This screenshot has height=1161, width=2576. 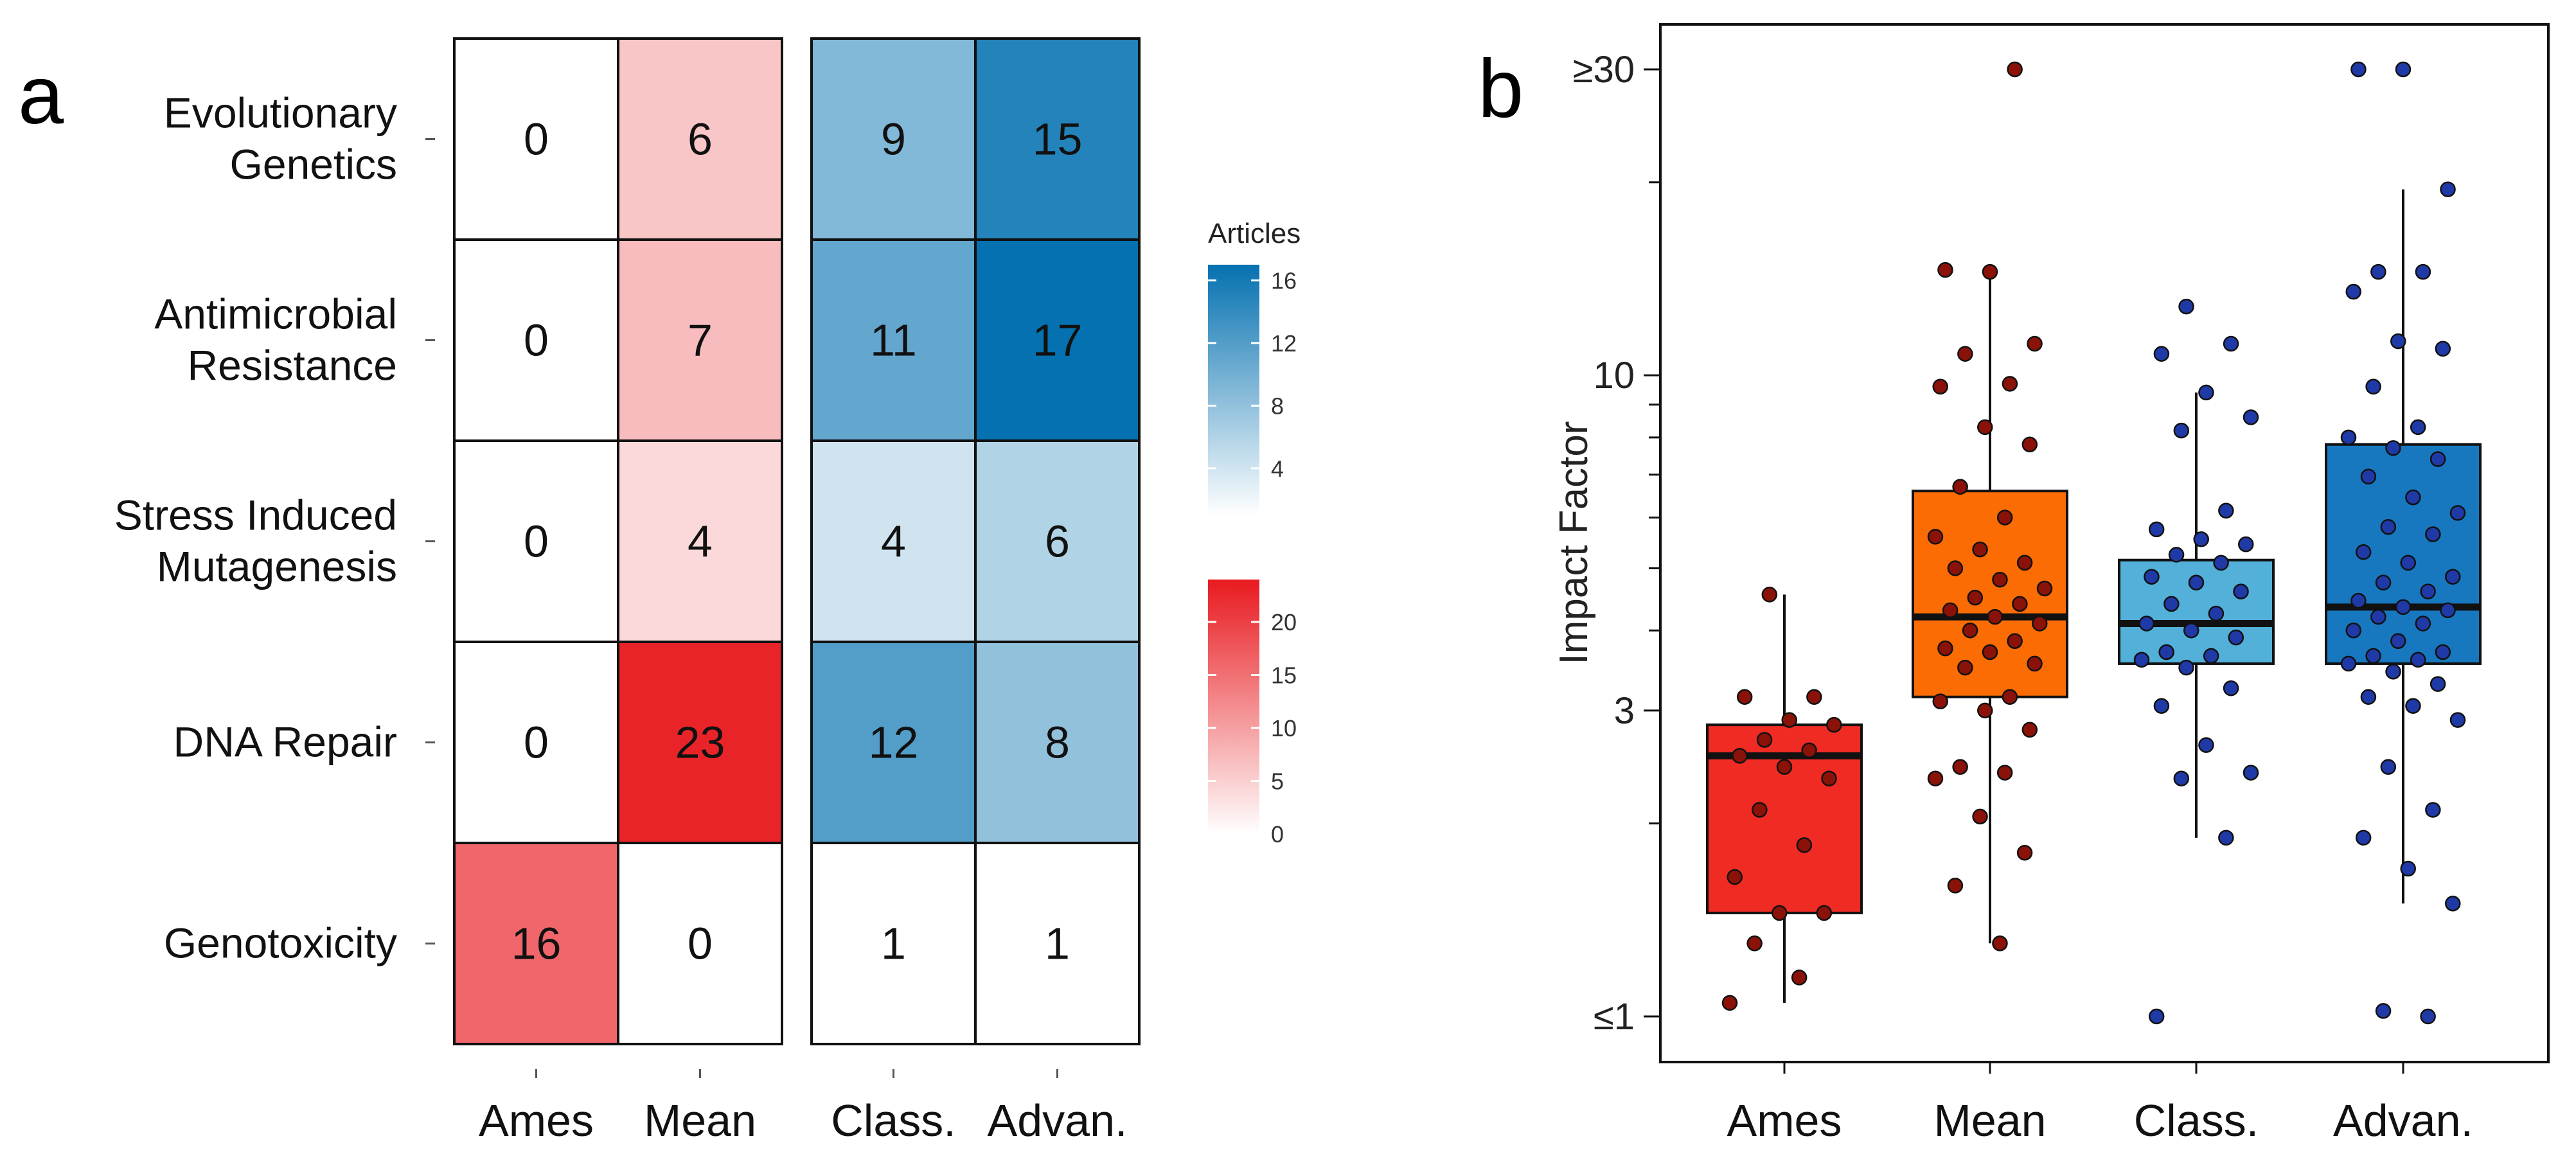 What do you see at coordinates (256, 515) in the screenshot?
I see `row-label-stress-induced-mutagenesis-line1: Stress Induced` at bounding box center [256, 515].